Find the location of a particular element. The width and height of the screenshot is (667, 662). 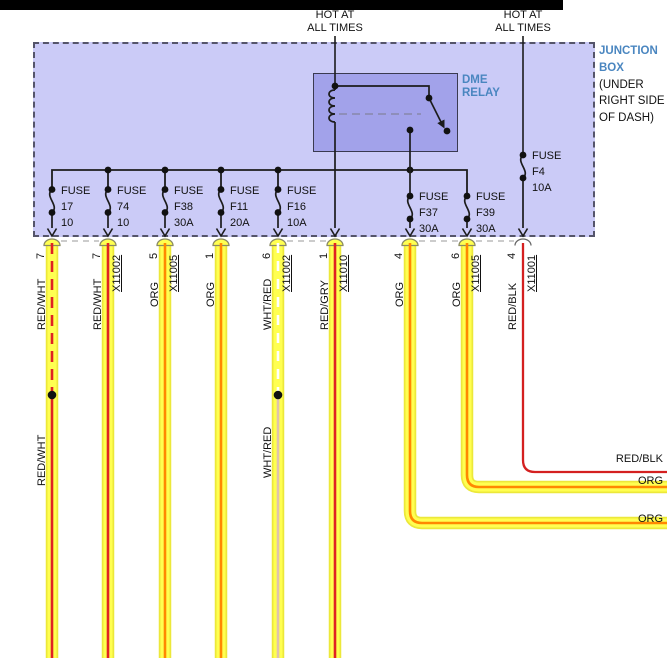

relay-switch is located at coordinates (388, 140).